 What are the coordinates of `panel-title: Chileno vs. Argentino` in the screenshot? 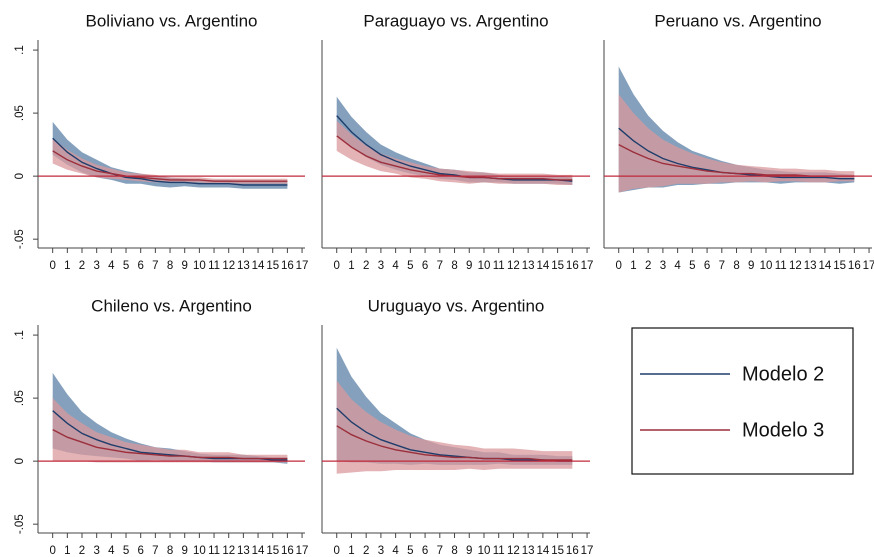 It's located at (171, 305).